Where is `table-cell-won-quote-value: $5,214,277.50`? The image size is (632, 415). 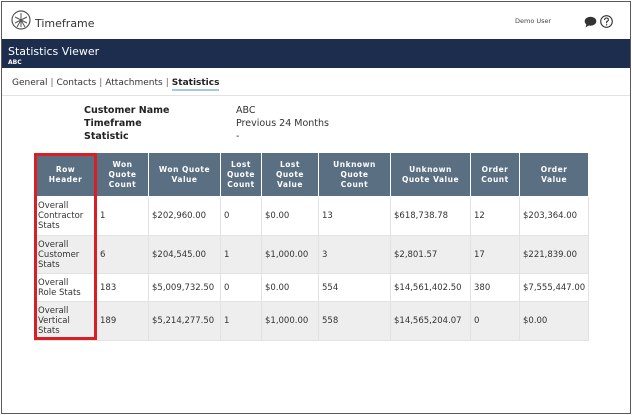
table-cell-won-quote-value: $5,214,277.50 is located at coordinates (184, 321).